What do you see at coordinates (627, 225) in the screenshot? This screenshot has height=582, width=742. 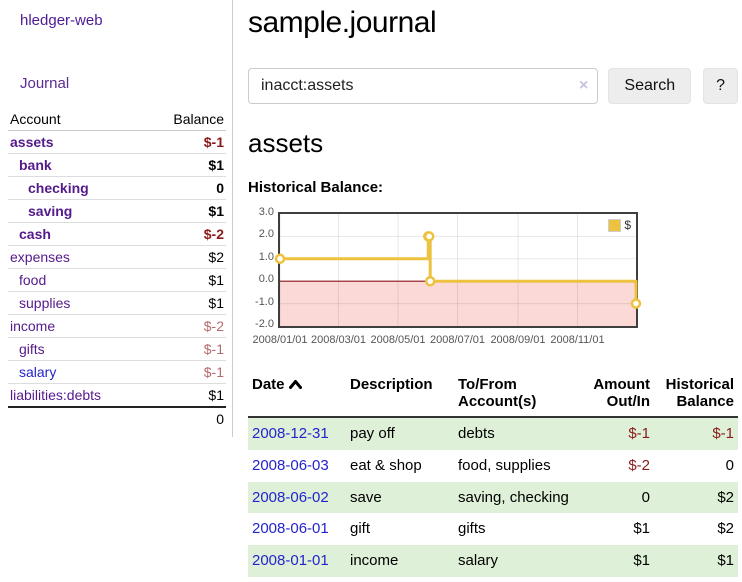 I see `legend-label: $` at bounding box center [627, 225].